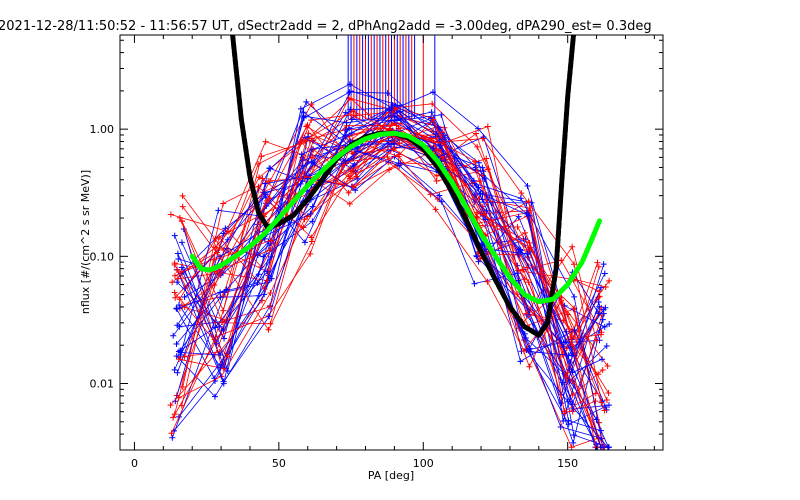 The width and height of the screenshot is (800, 500). What do you see at coordinates (391, 475) in the screenshot?
I see `x-axis-label: PA [deg]` at bounding box center [391, 475].